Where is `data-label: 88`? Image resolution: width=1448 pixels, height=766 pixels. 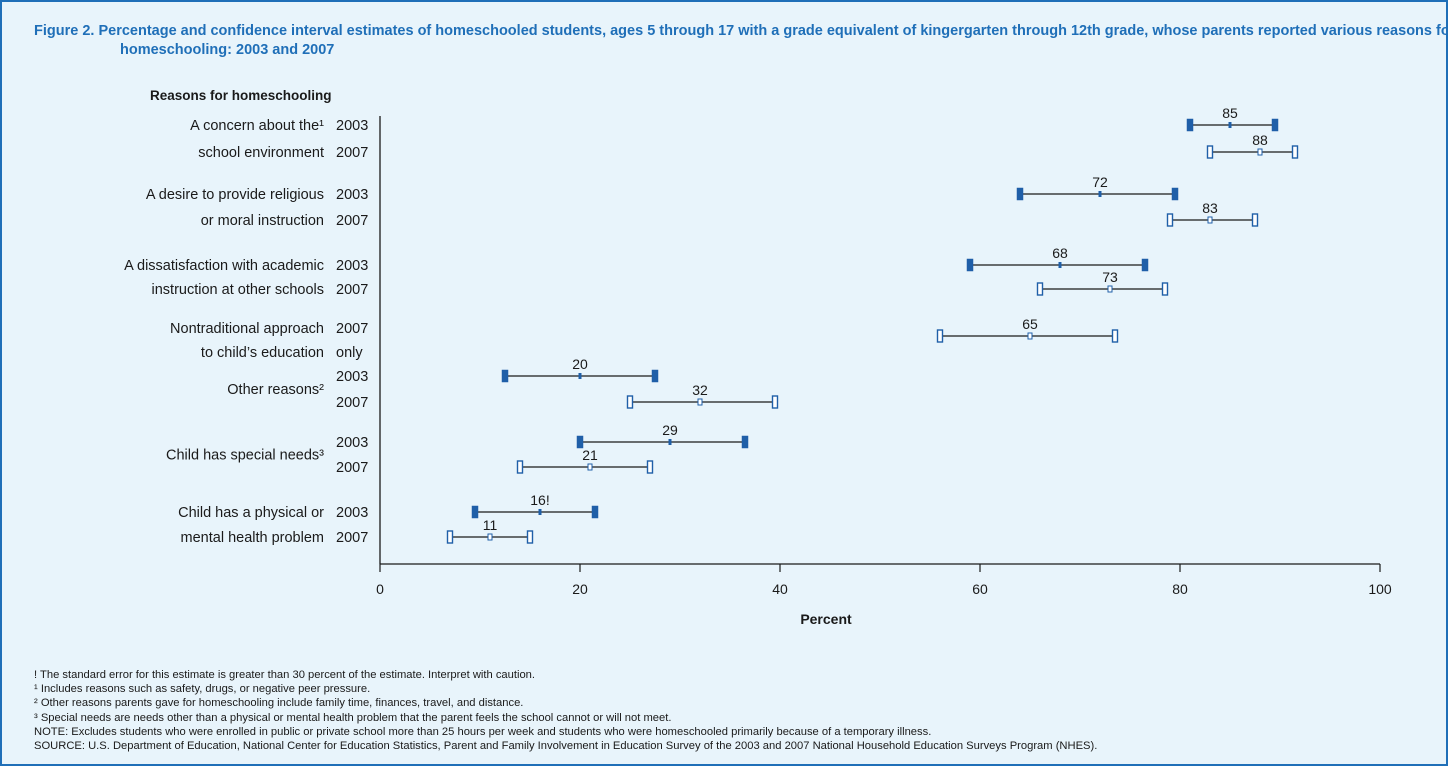 data-label: 88 is located at coordinates (1260, 140).